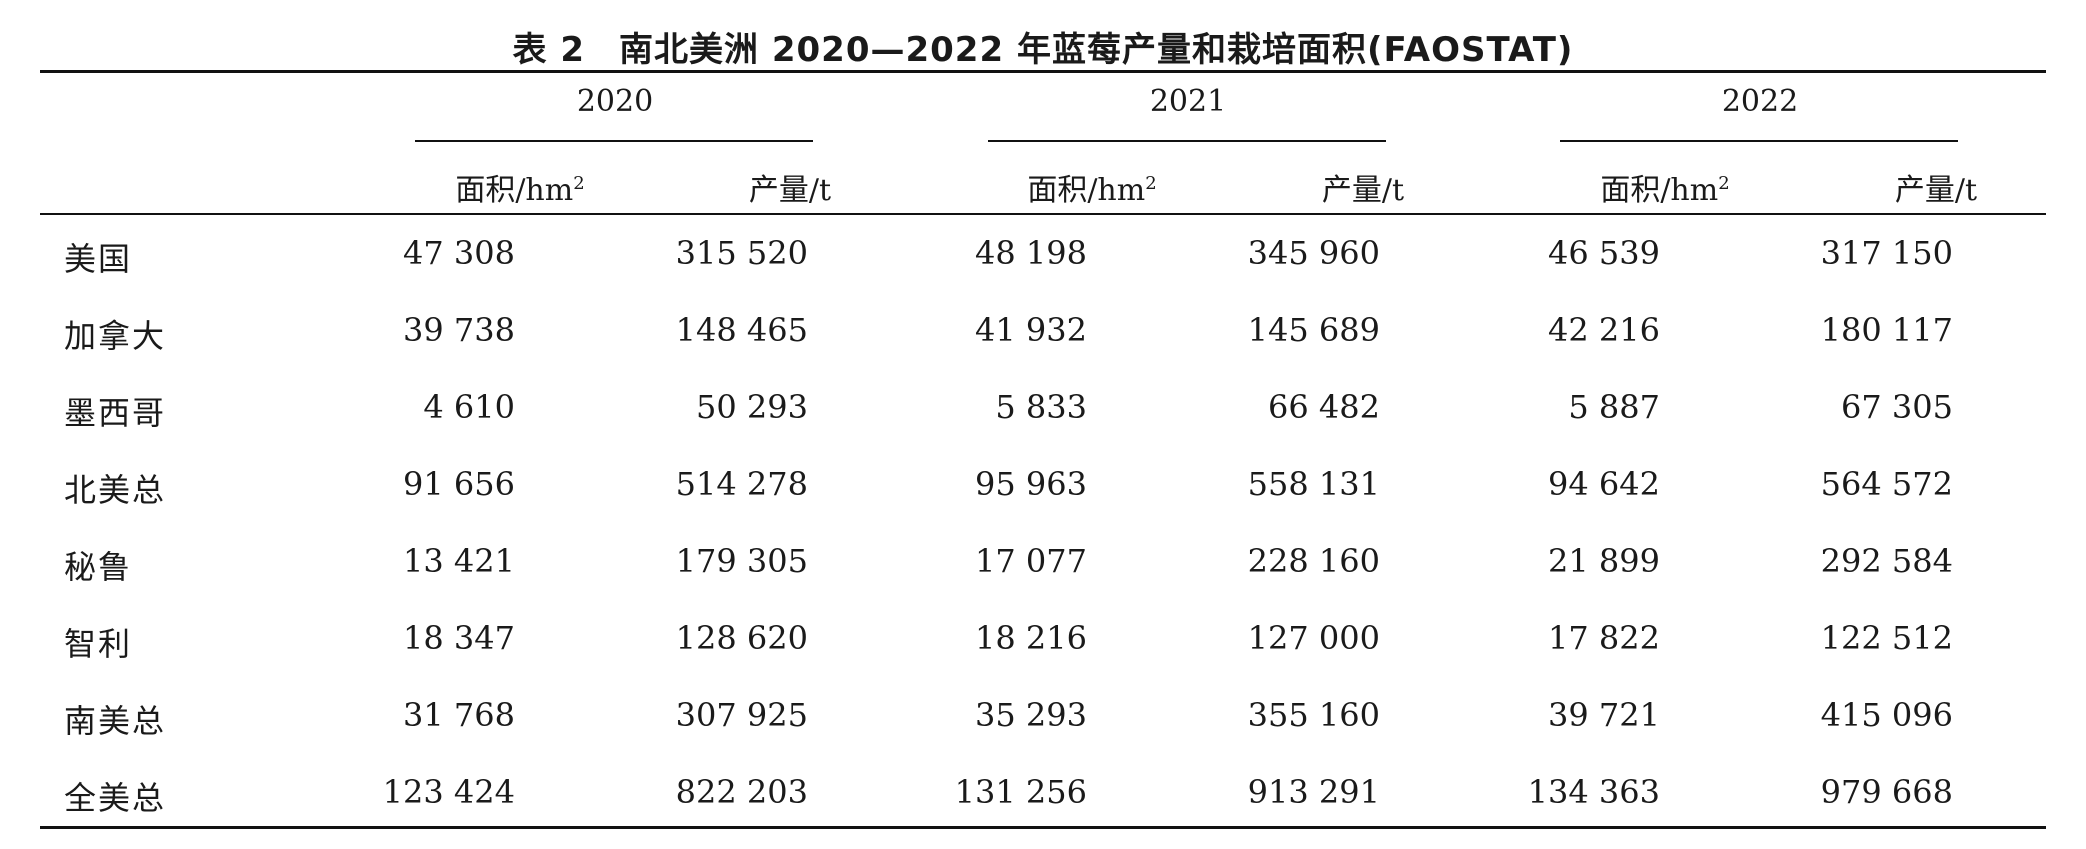  Describe the element at coordinates (1031, 561) in the screenshot. I see `area-2021-cell: 17 077` at that location.